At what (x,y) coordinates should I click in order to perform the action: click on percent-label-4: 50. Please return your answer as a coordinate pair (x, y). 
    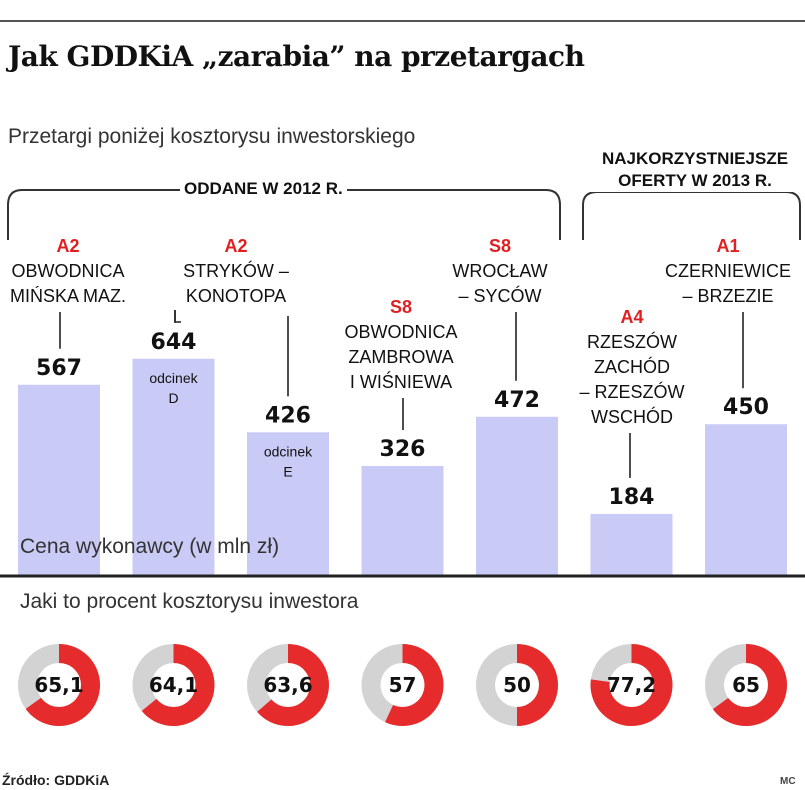
    Looking at the image, I should click on (517, 685).